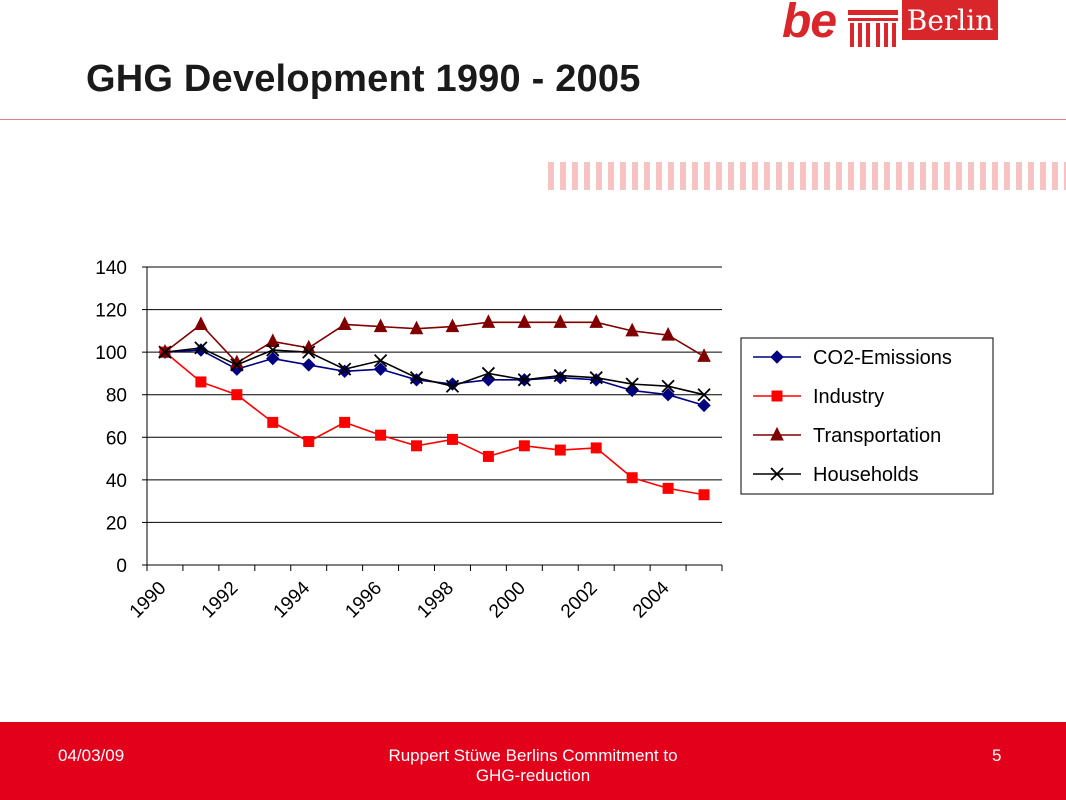 This screenshot has width=1066, height=800. Describe the element at coordinates (111, 353) in the screenshot. I see `y-tick-label: 100` at that location.